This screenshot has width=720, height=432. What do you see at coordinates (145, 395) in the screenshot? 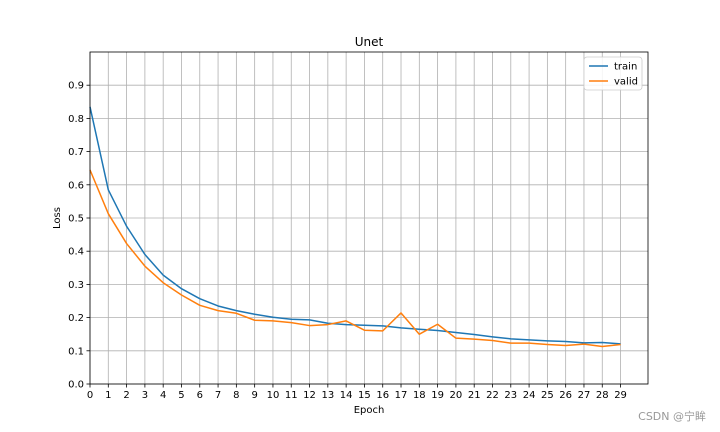
I see `x-tick-label: 3` at bounding box center [145, 395].